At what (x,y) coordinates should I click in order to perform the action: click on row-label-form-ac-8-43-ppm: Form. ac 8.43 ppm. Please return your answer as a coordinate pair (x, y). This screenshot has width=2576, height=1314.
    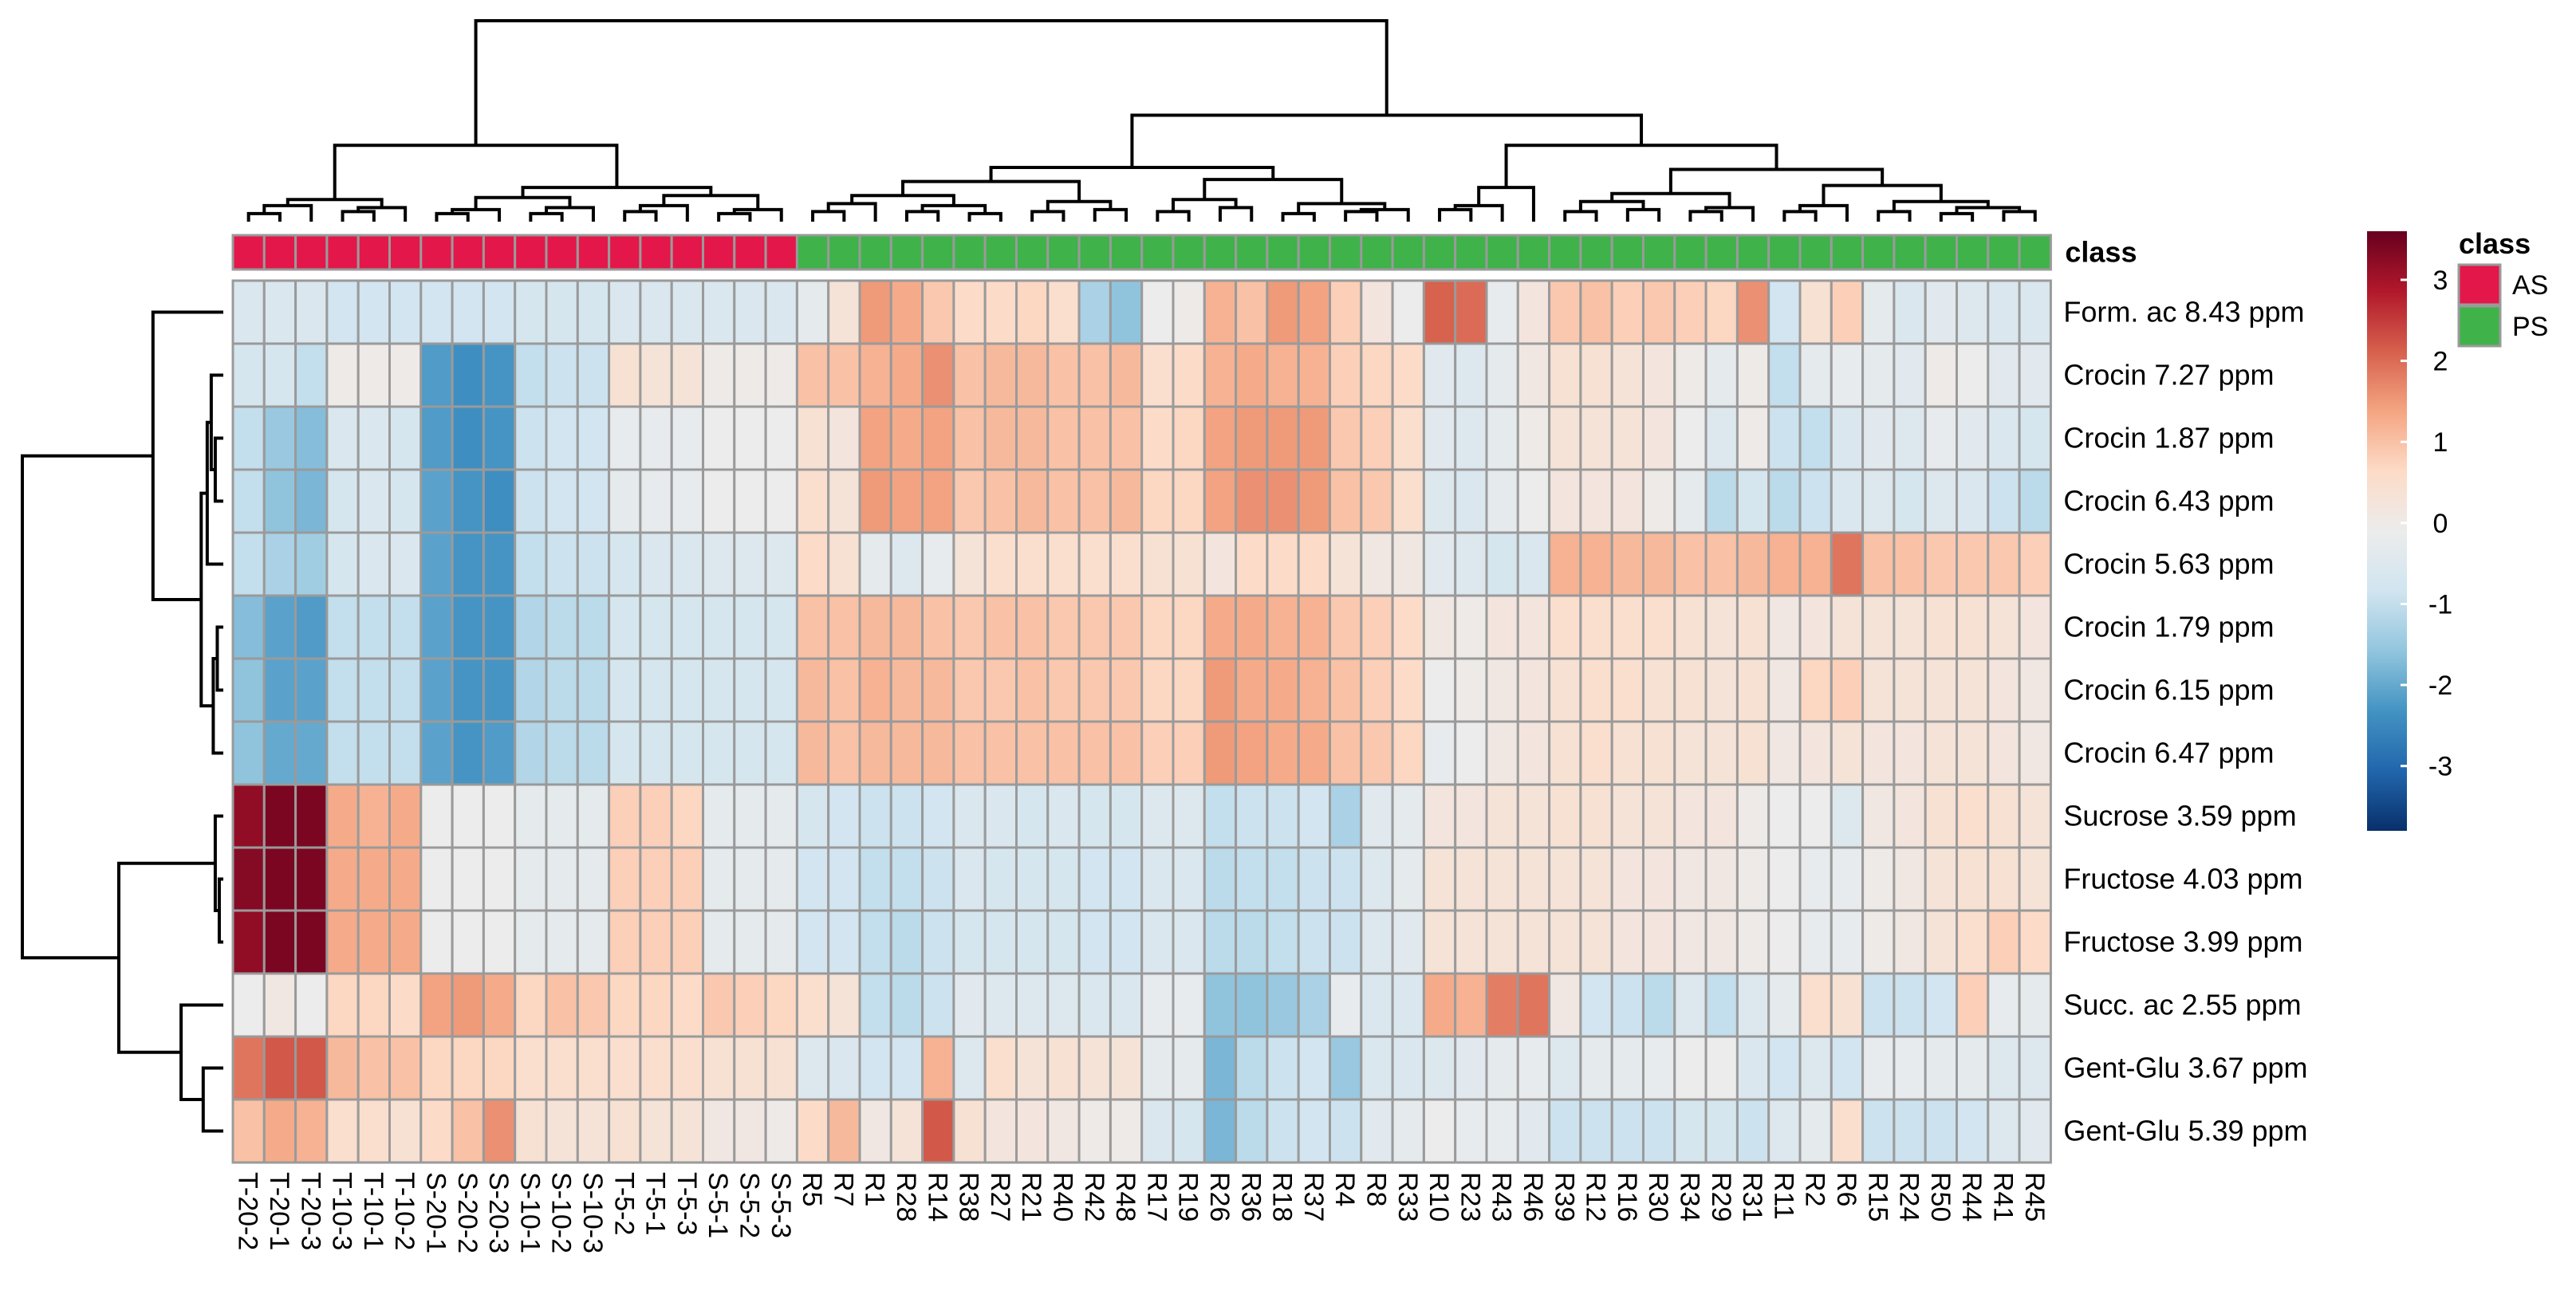
    Looking at the image, I should click on (2183, 312).